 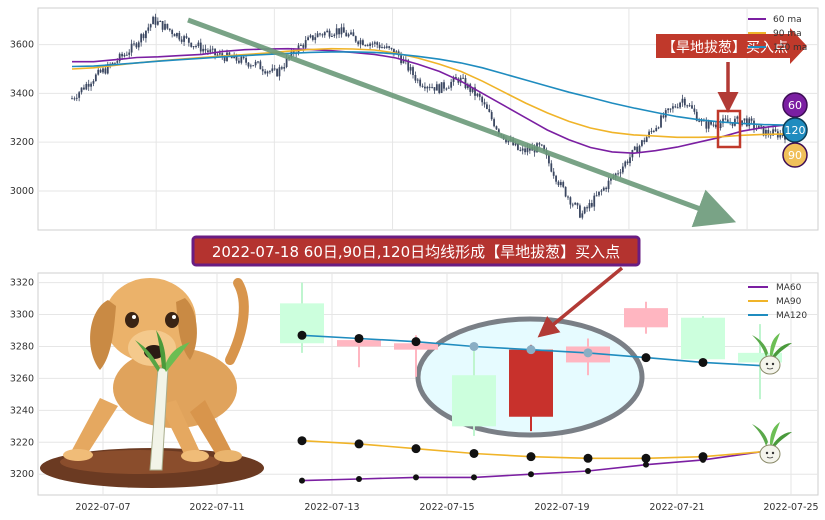 I want to click on x-tick-label: 2022-07-13, so click(x=331, y=507).